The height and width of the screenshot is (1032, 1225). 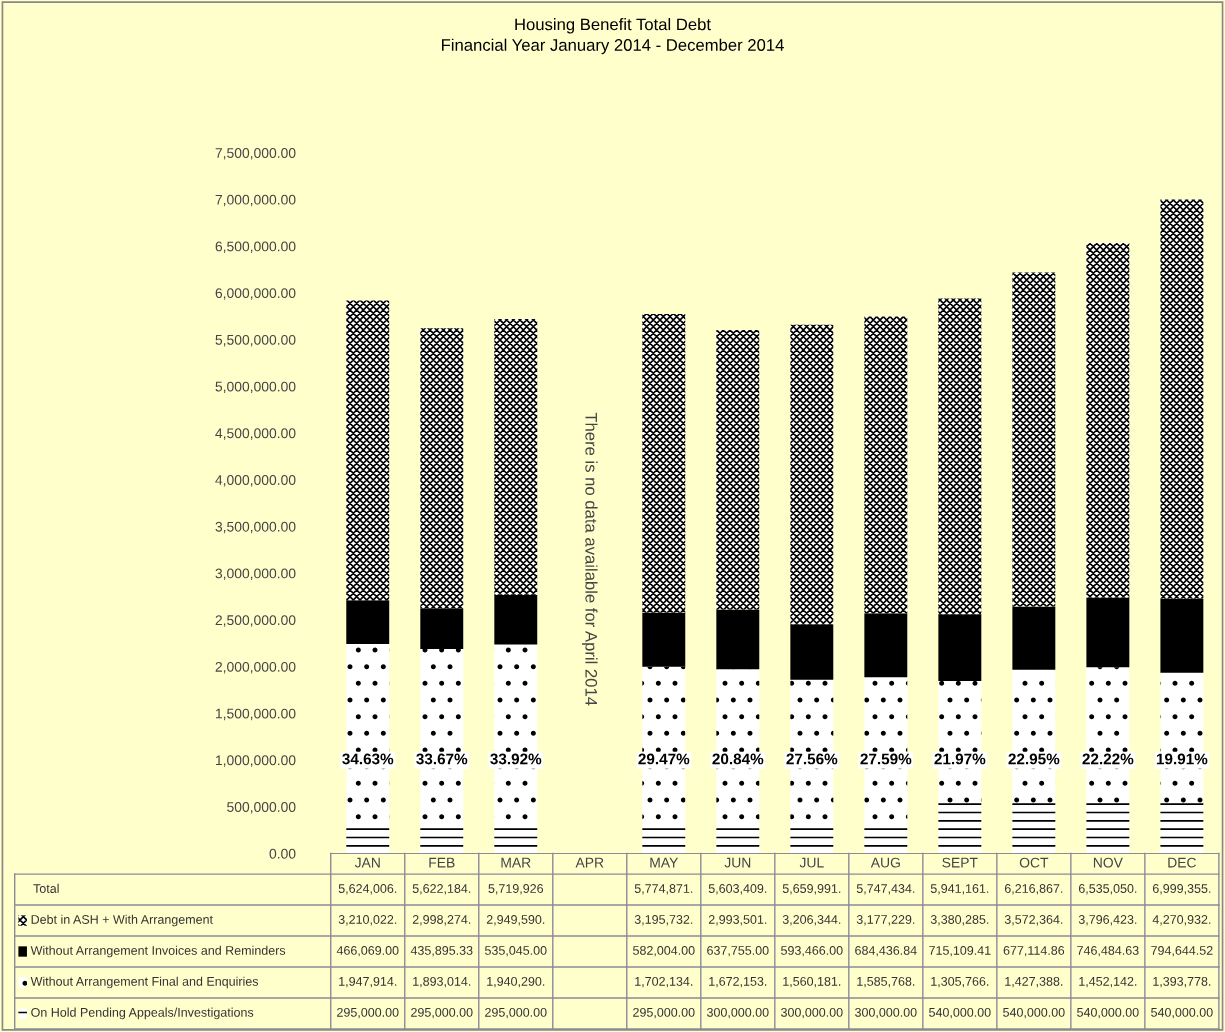 I want to click on data-label: 2,998,274., so click(x=441, y=920).